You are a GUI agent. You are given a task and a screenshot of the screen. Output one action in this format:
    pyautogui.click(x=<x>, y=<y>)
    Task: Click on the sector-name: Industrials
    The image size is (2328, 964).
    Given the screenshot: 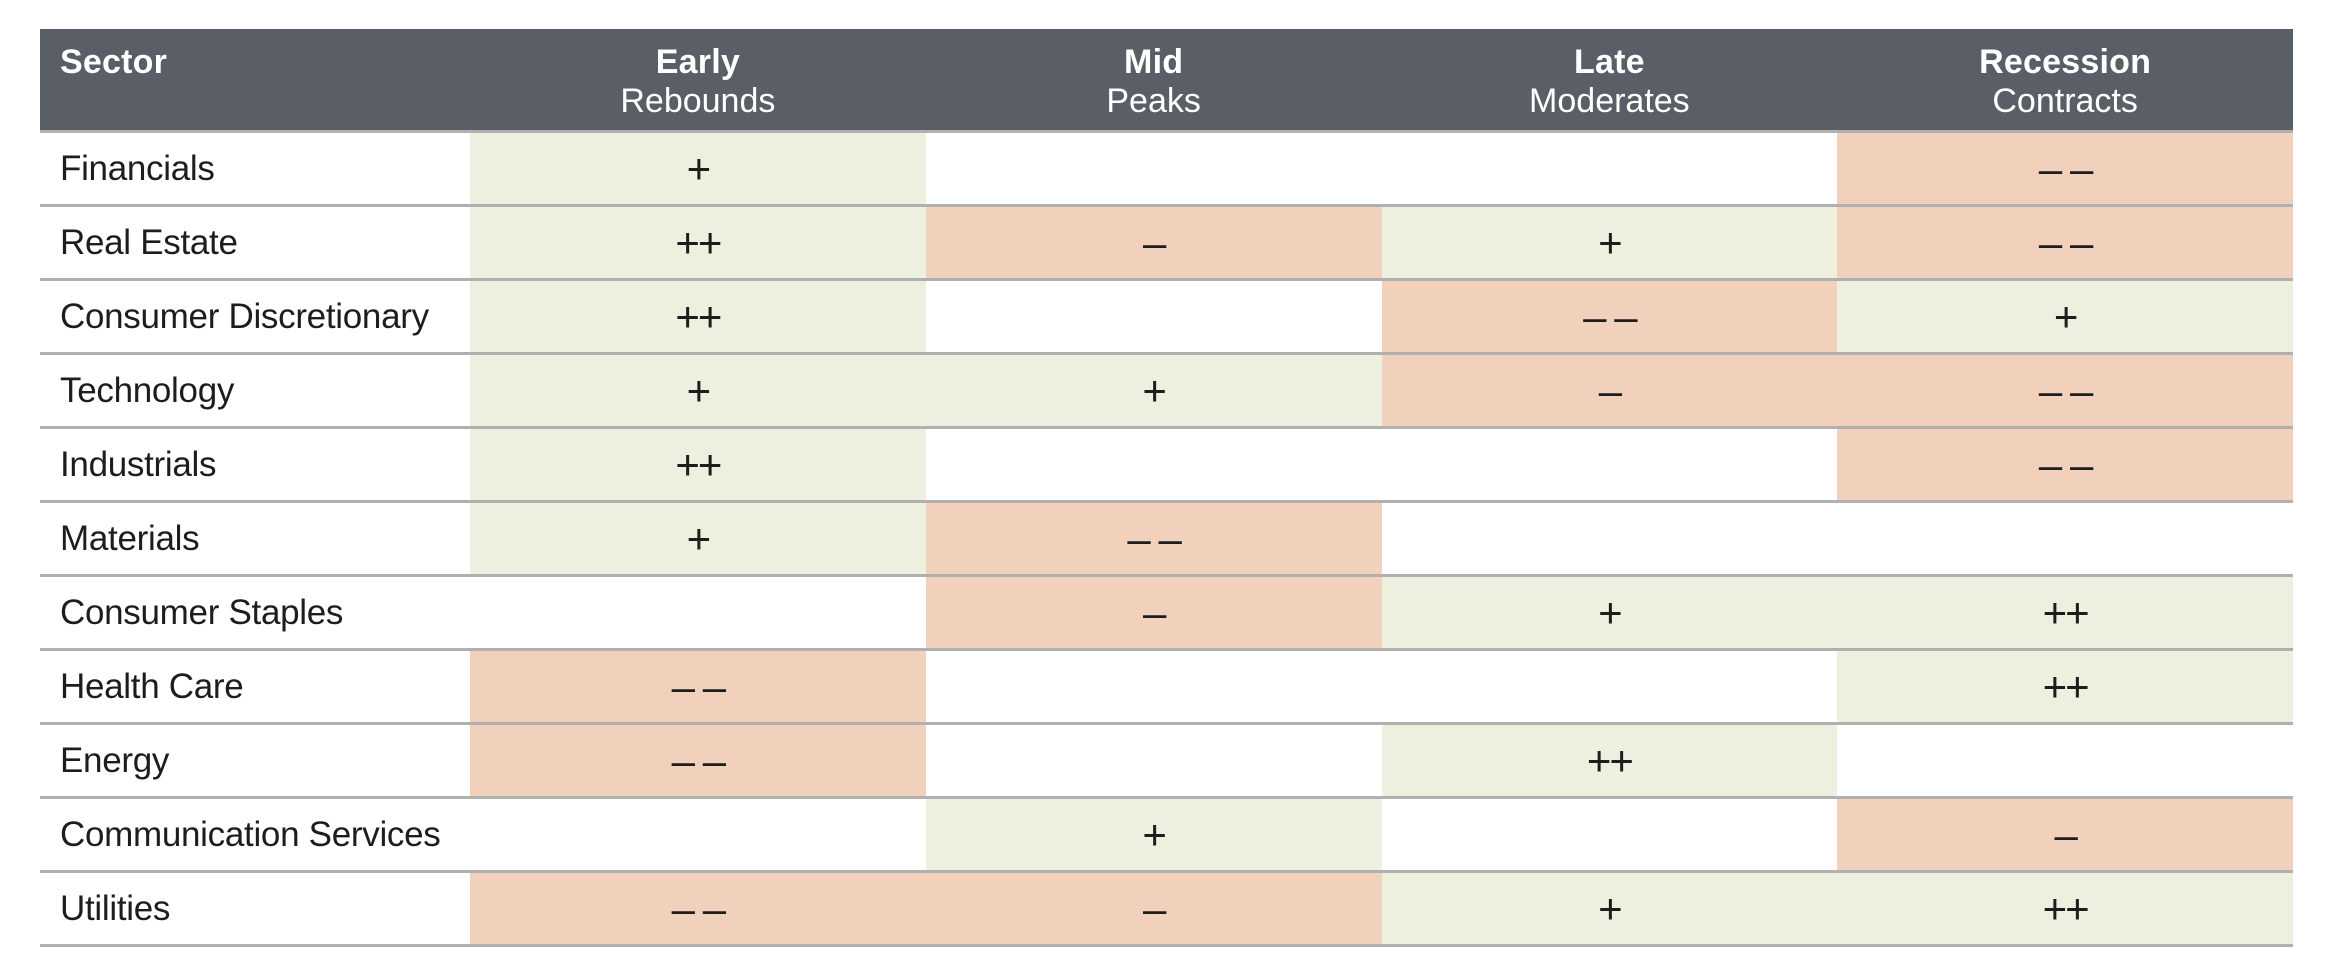 What is the action you would take?
    pyautogui.click(x=138, y=464)
    